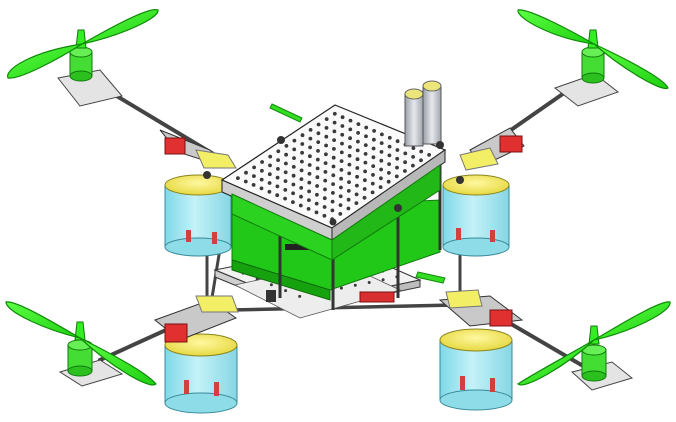 The height and width of the screenshot is (422, 676). What do you see at coordinates (492, 149) in the screenshot?
I see `mount-front-right` at bounding box center [492, 149].